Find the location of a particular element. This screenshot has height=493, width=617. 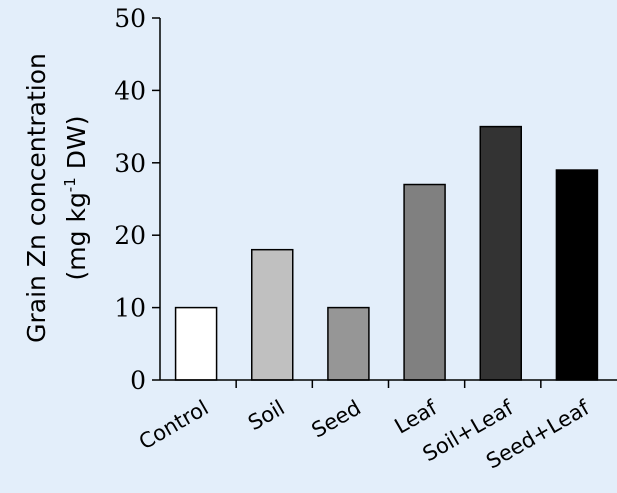

y-axis-label-unit-sup: -1 is located at coordinates (70, 184).